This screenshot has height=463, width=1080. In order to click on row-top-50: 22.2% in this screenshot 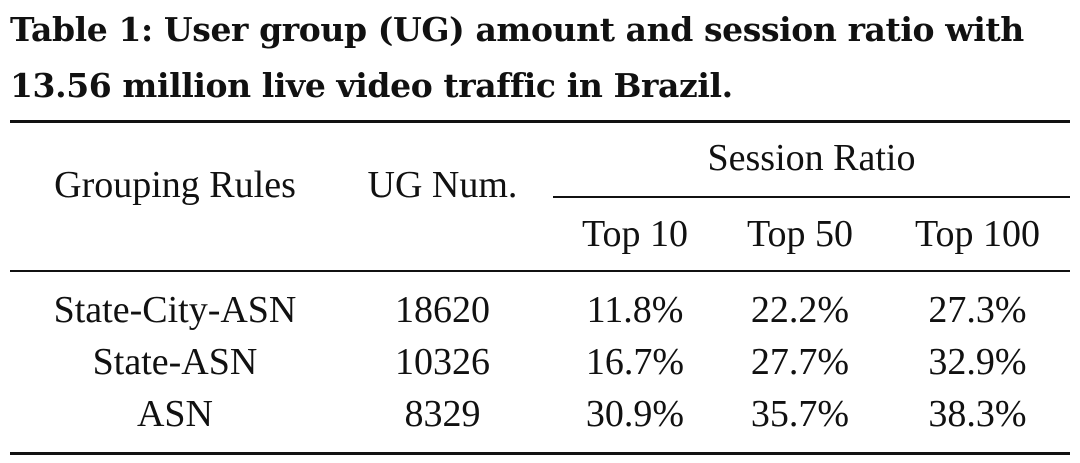, I will do `click(800, 310)`.